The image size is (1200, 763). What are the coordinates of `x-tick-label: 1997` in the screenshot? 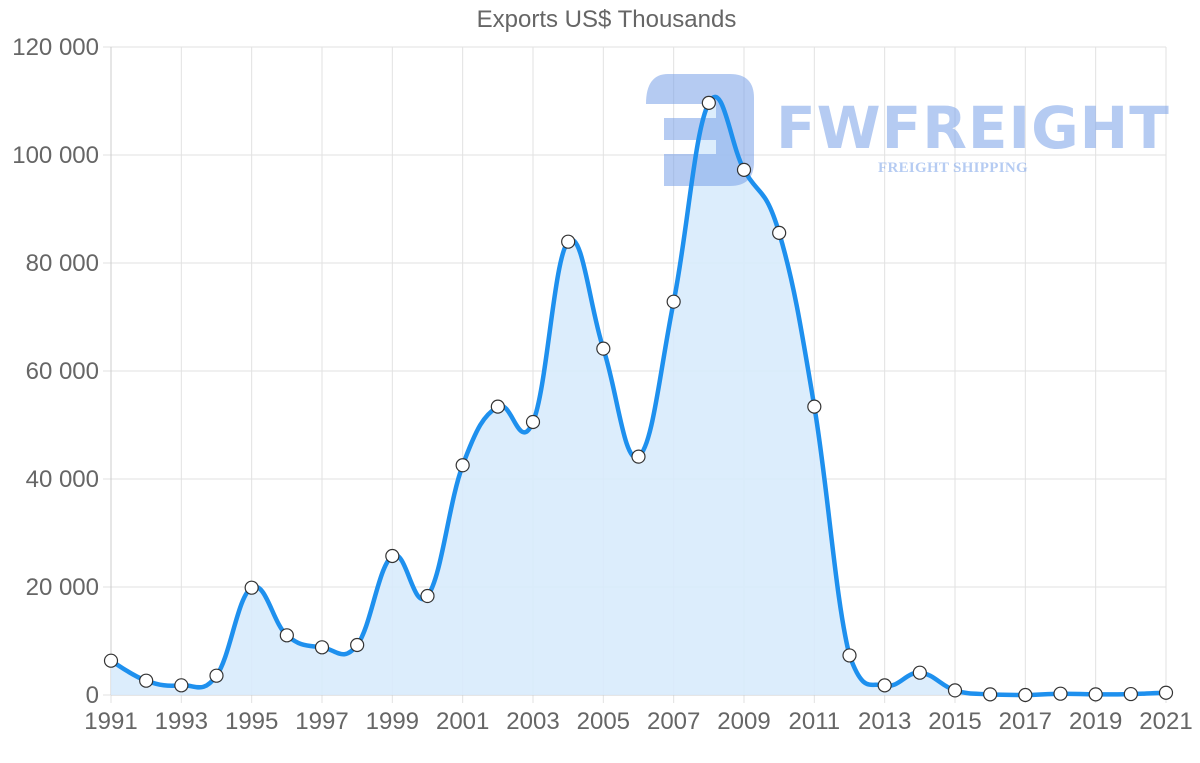 It's located at (321, 721).